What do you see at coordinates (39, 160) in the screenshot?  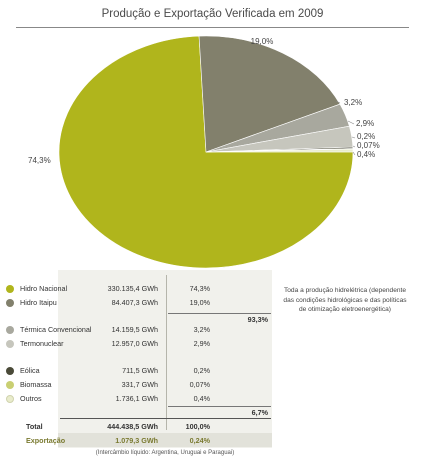 I see `pie-data-label: 74,3%` at bounding box center [39, 160].